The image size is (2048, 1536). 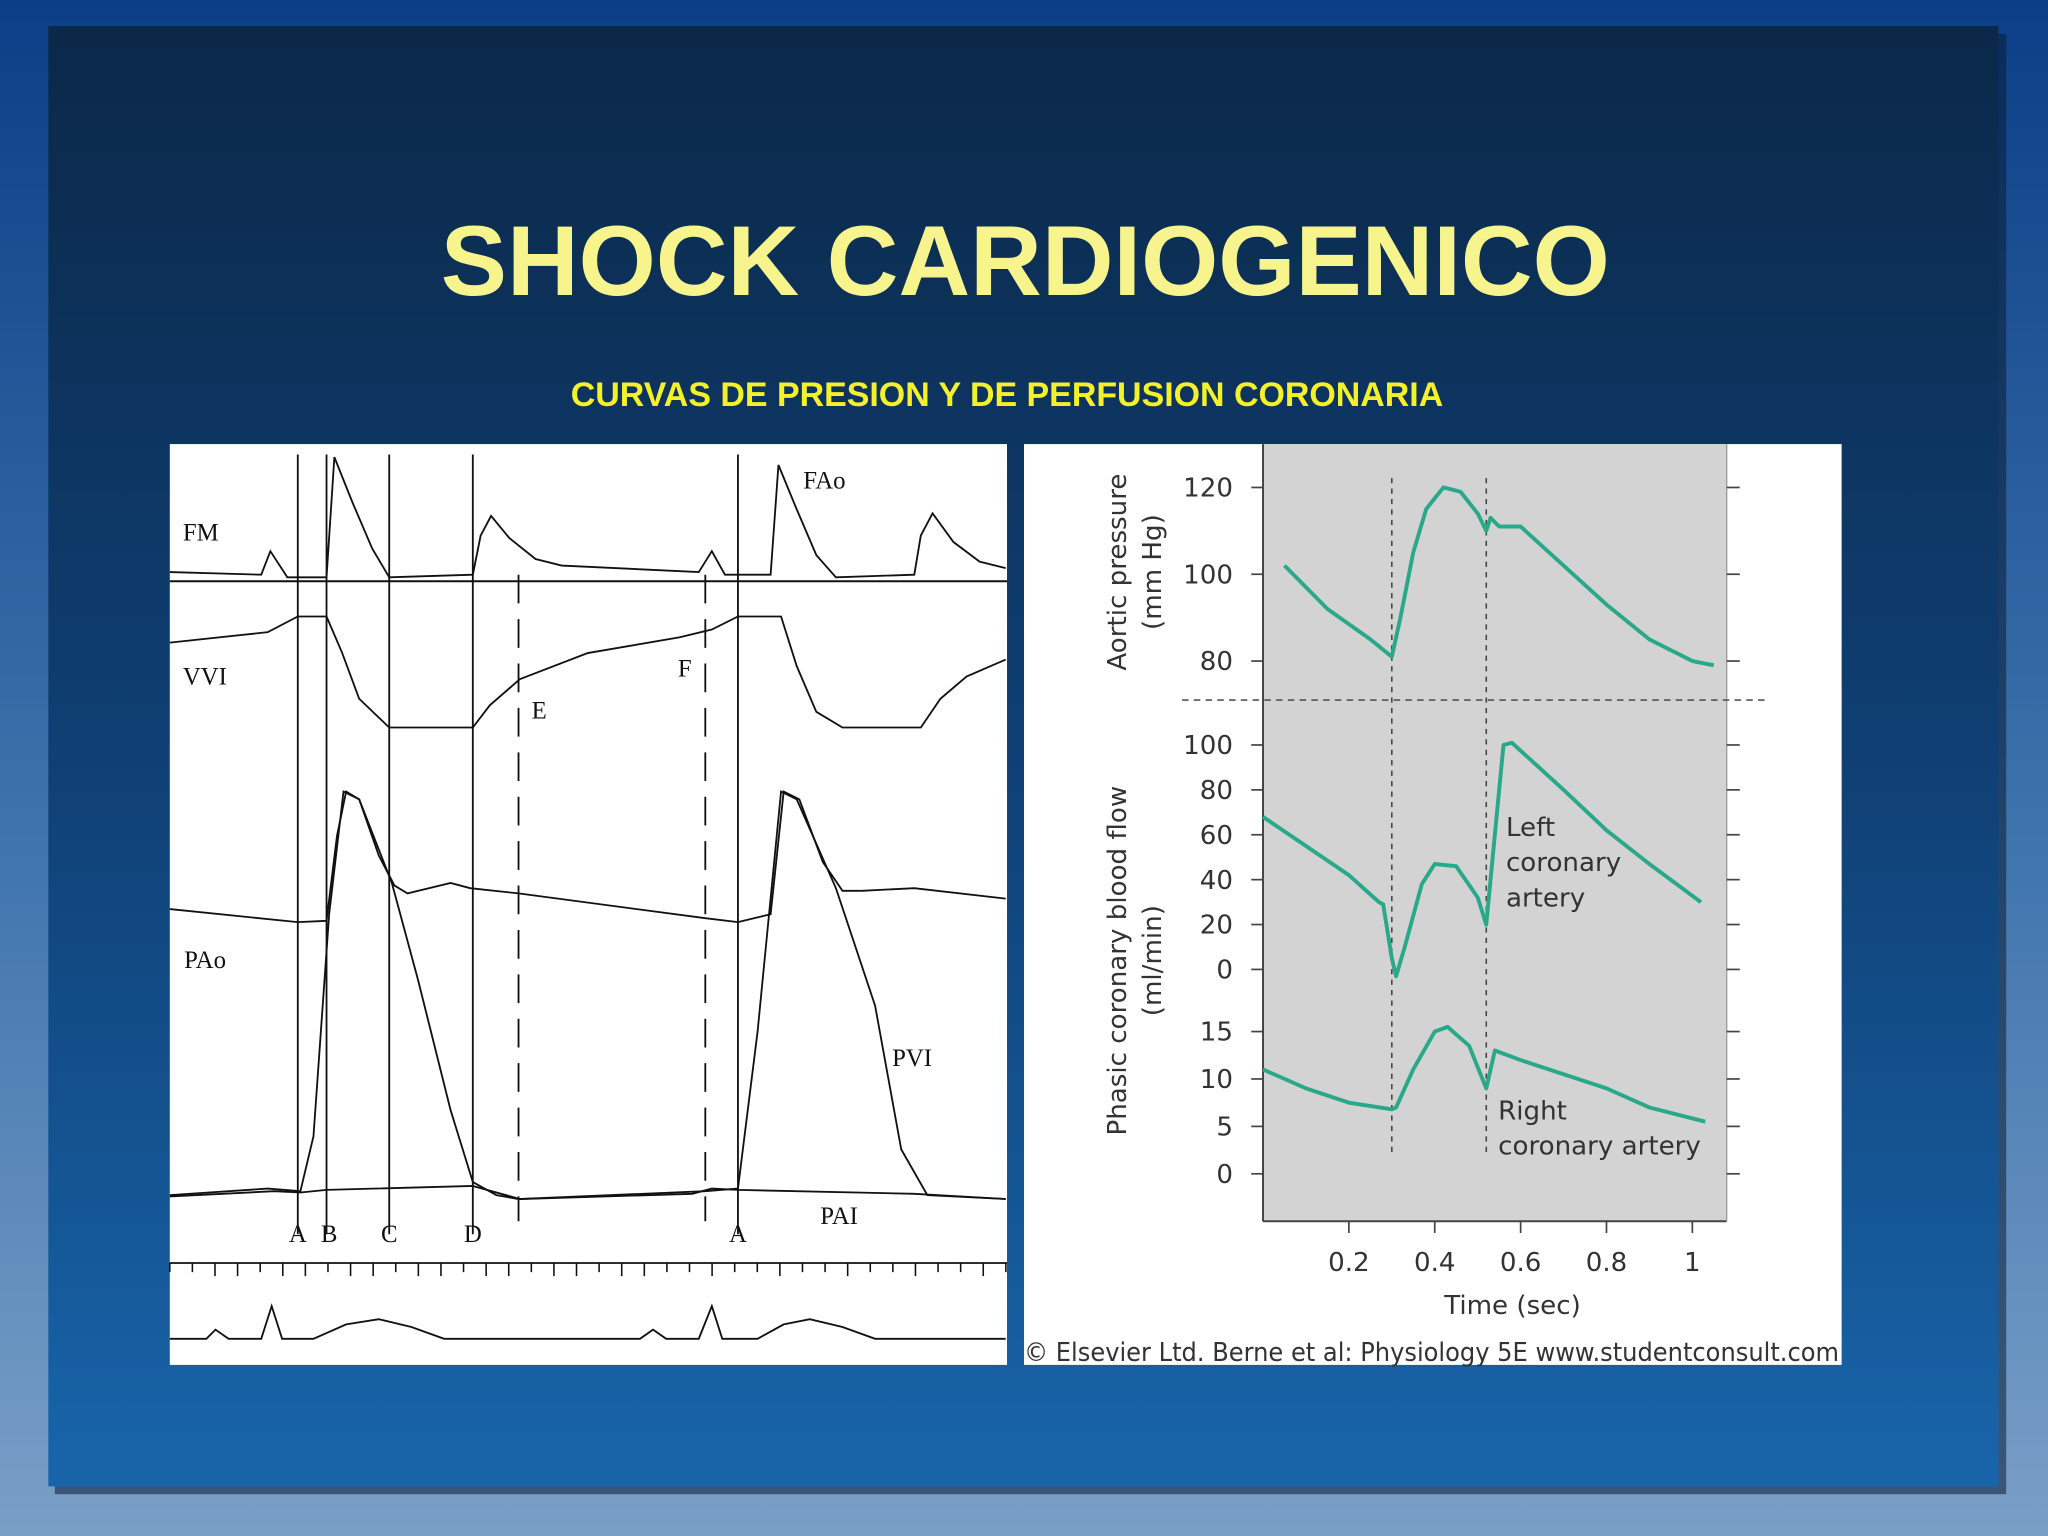 What do you see at coordinates (329, 1234) in the screenshot?
I see `event-label: B` at bounding box center [329, 1234].